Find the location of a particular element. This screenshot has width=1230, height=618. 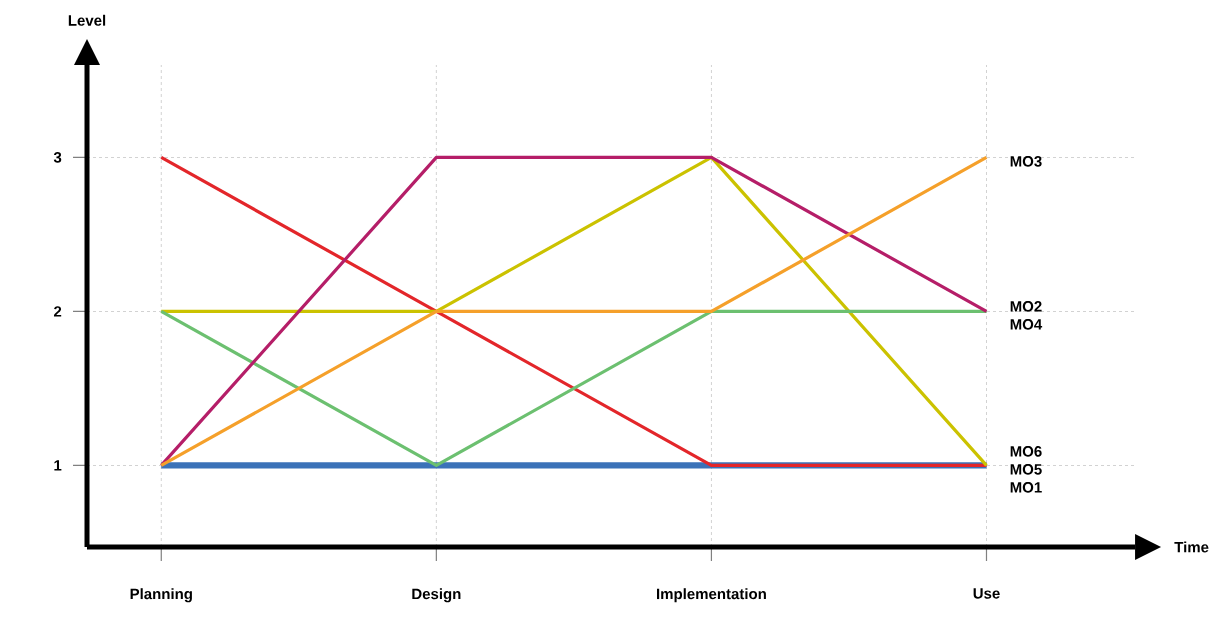

series-label: MO6 is located at coordinates (1026, 451).